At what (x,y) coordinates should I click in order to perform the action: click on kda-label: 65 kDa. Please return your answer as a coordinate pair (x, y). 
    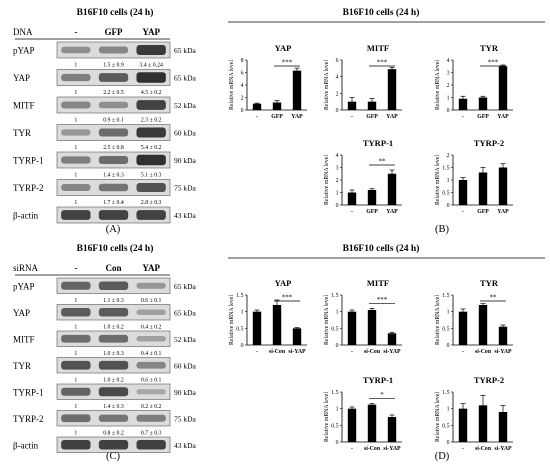
    Looking at the image, I should click on (185, 78).